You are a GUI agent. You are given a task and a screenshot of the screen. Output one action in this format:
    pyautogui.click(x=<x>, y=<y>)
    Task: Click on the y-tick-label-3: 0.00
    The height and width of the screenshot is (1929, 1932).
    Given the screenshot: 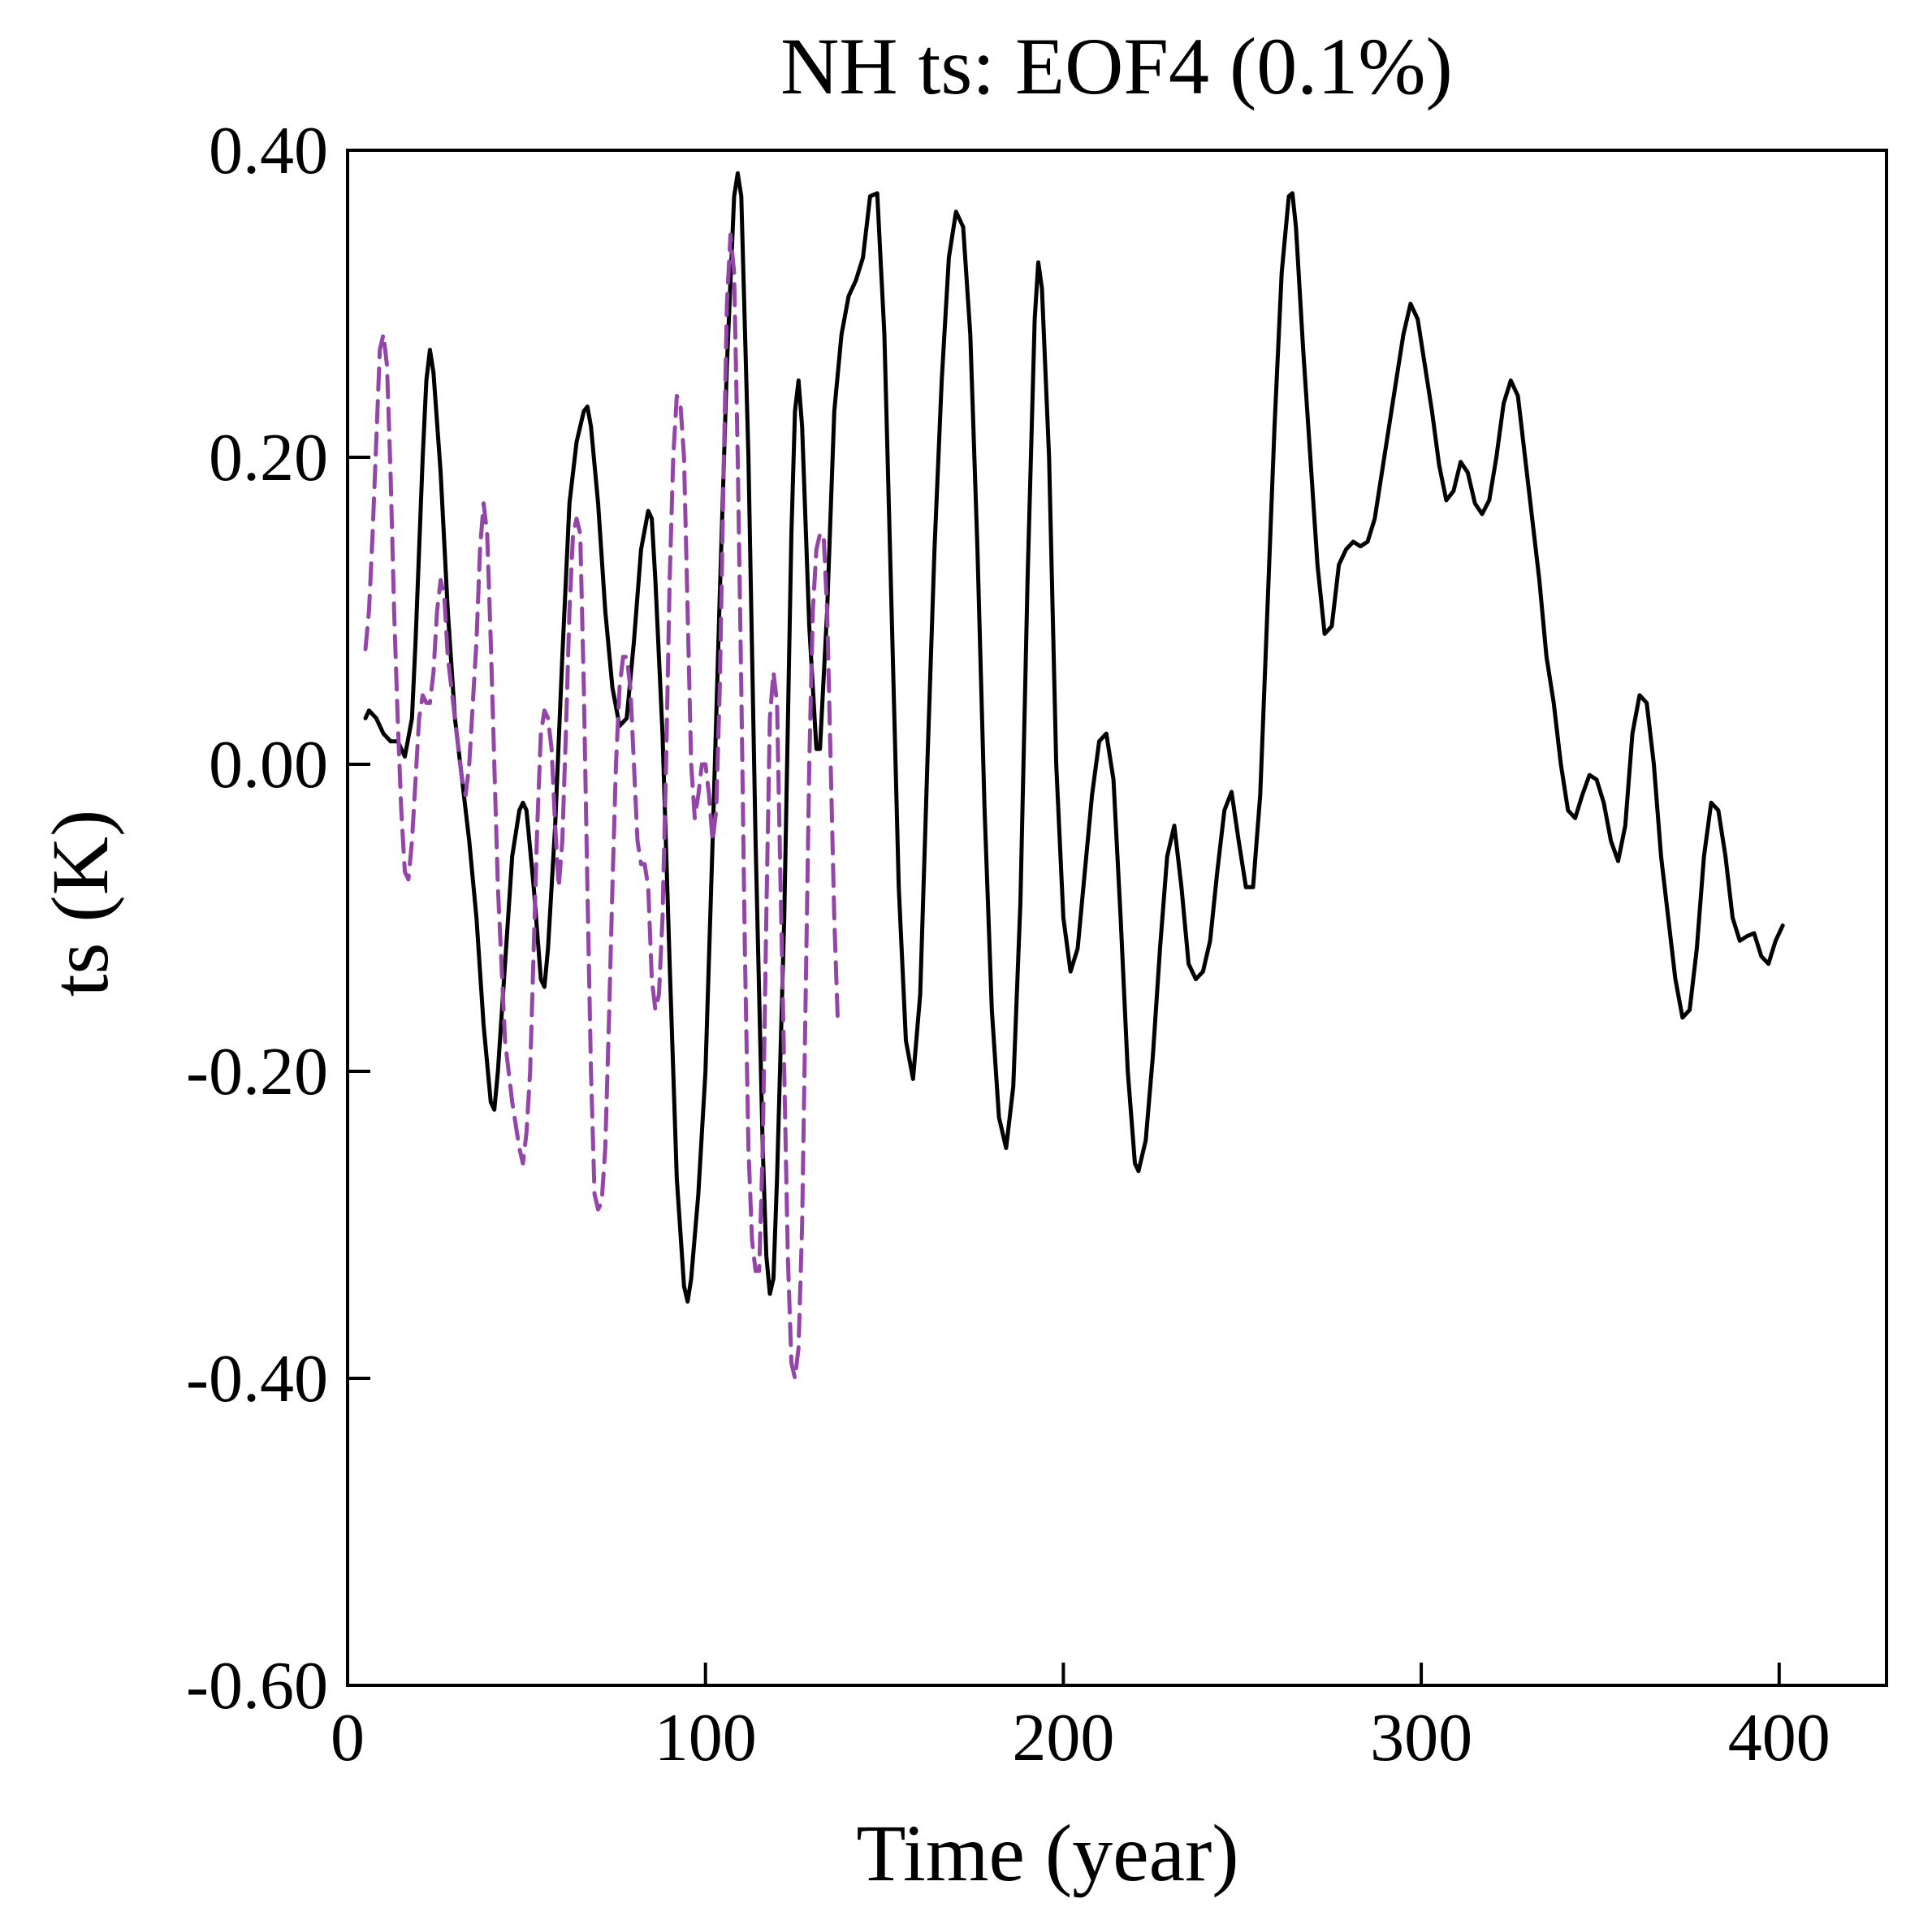 What is the action you would take?
    pyautogui.click(x=268, y=764)
    